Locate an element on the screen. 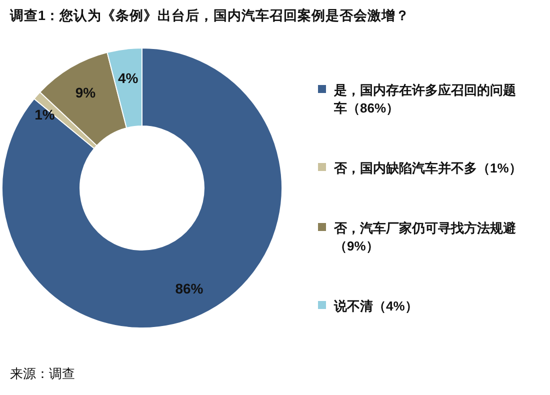 The height and width of the screenshot is (395, 550). legend-label: 否，汽车厂家仍可寻找方法规避（9%） is located at coordinates (425, 237).